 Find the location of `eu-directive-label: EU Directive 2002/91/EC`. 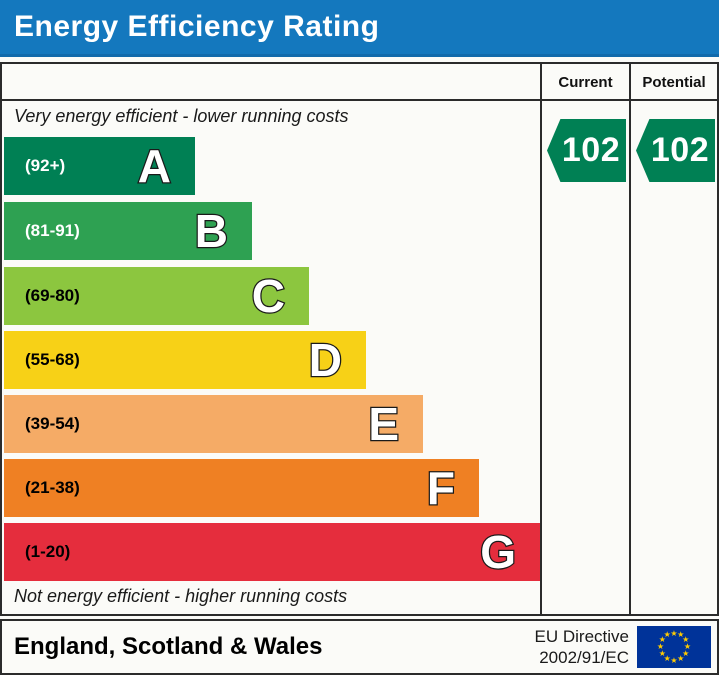

eu-directive-label: EU Directive 2002/91/EC is located at coordinates (582, 647).